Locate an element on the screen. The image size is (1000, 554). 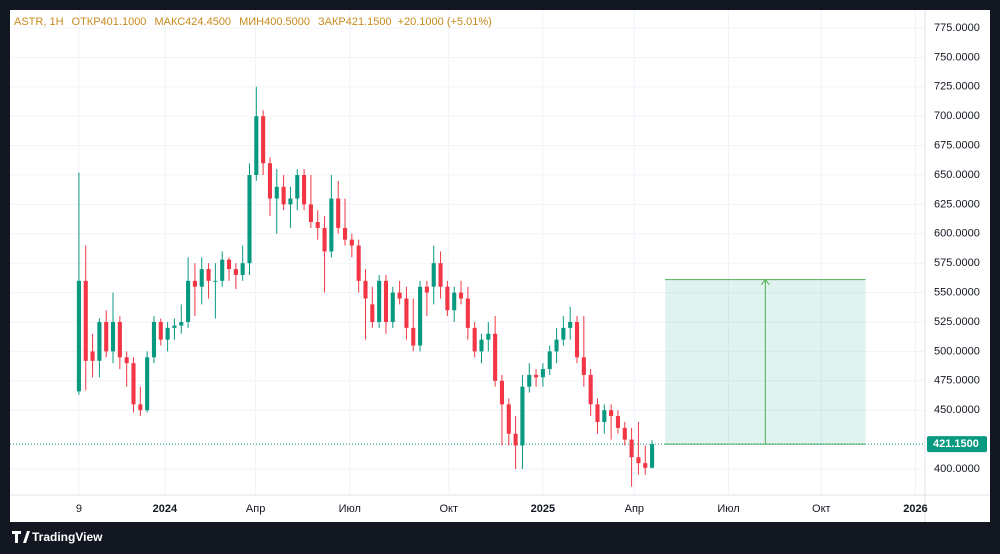
legend-label: МИН is located at coordinates (251, 22).